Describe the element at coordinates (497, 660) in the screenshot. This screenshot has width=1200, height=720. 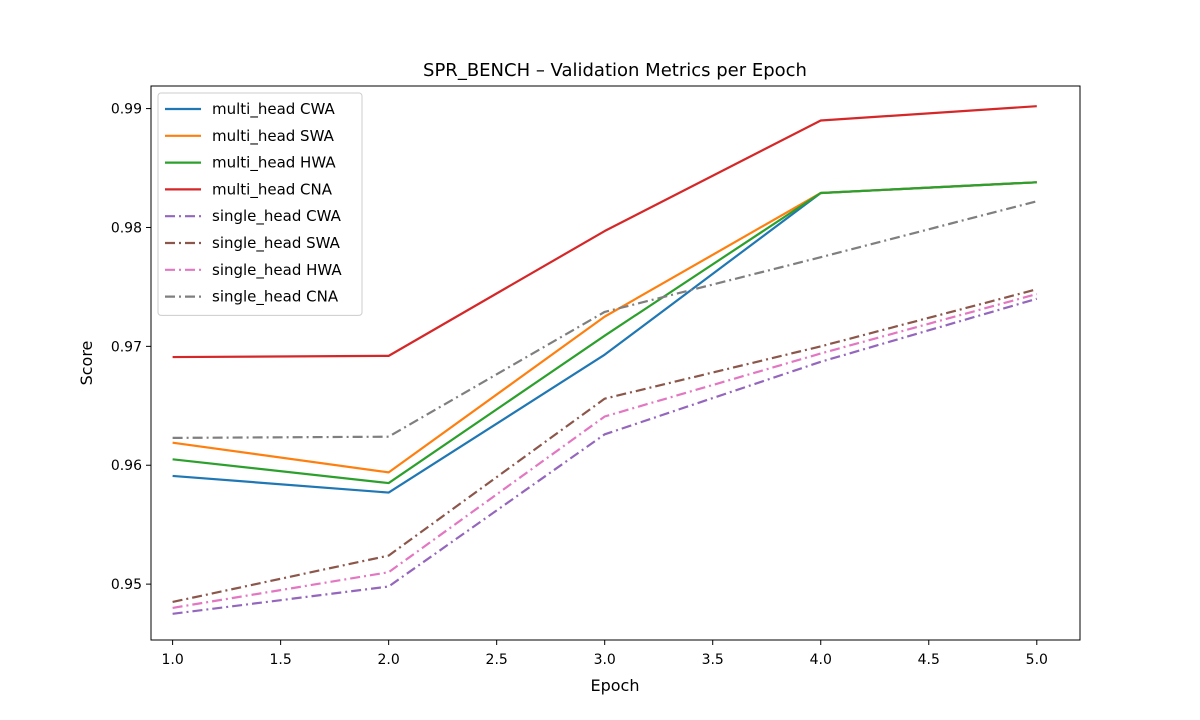
I see `x-tick-label: 2.5` at that location.